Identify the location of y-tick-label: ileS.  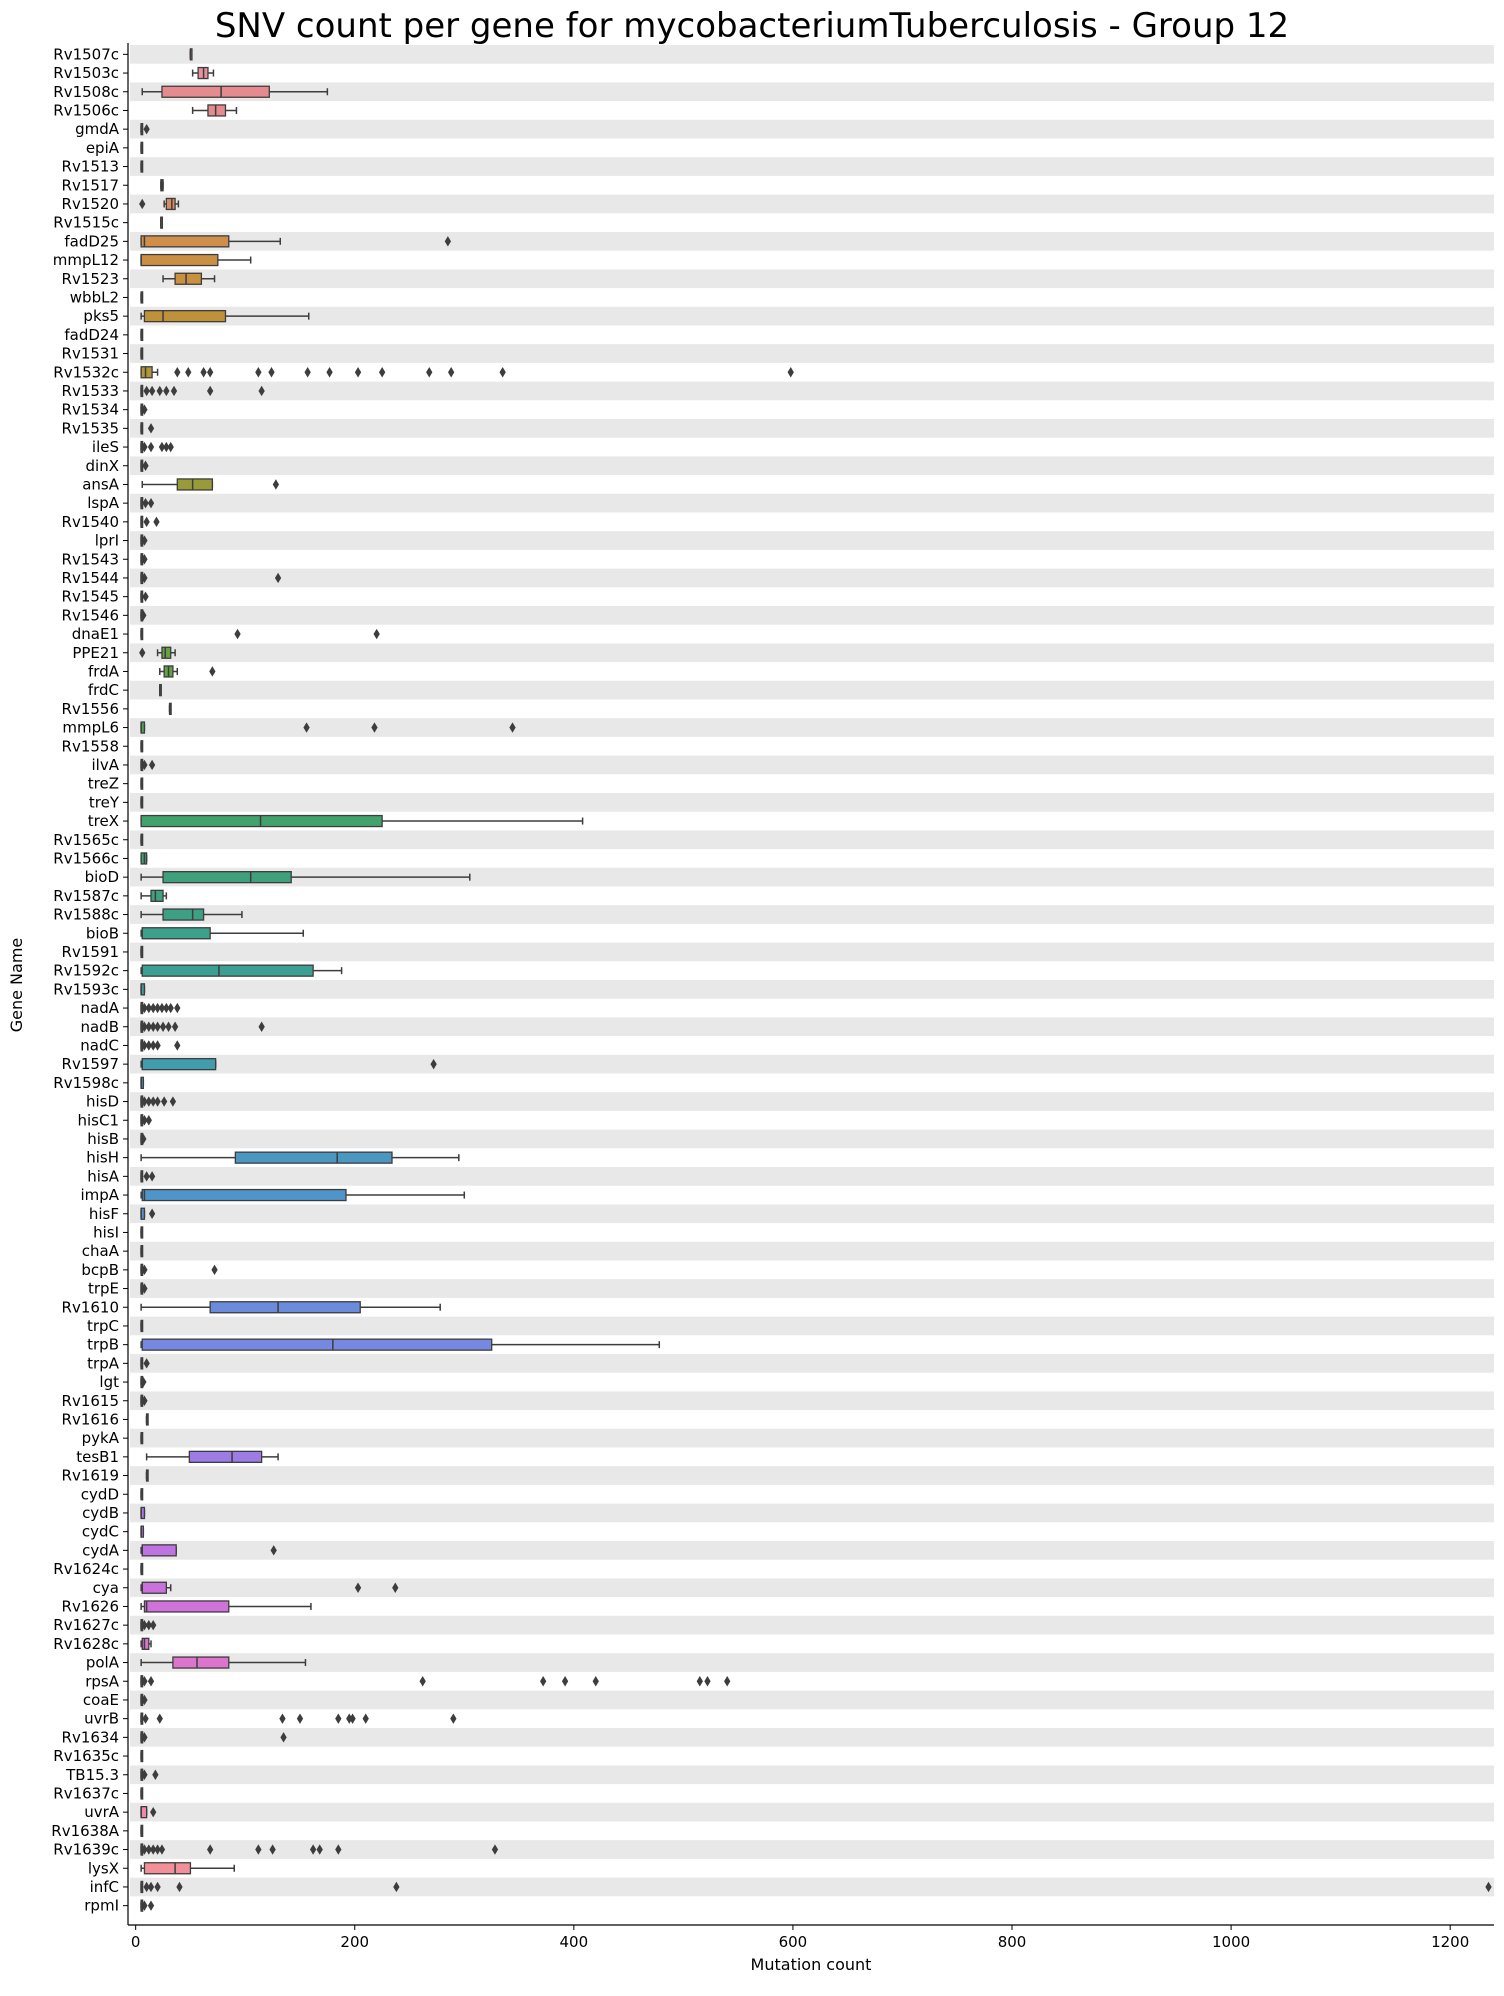
(105, 447).